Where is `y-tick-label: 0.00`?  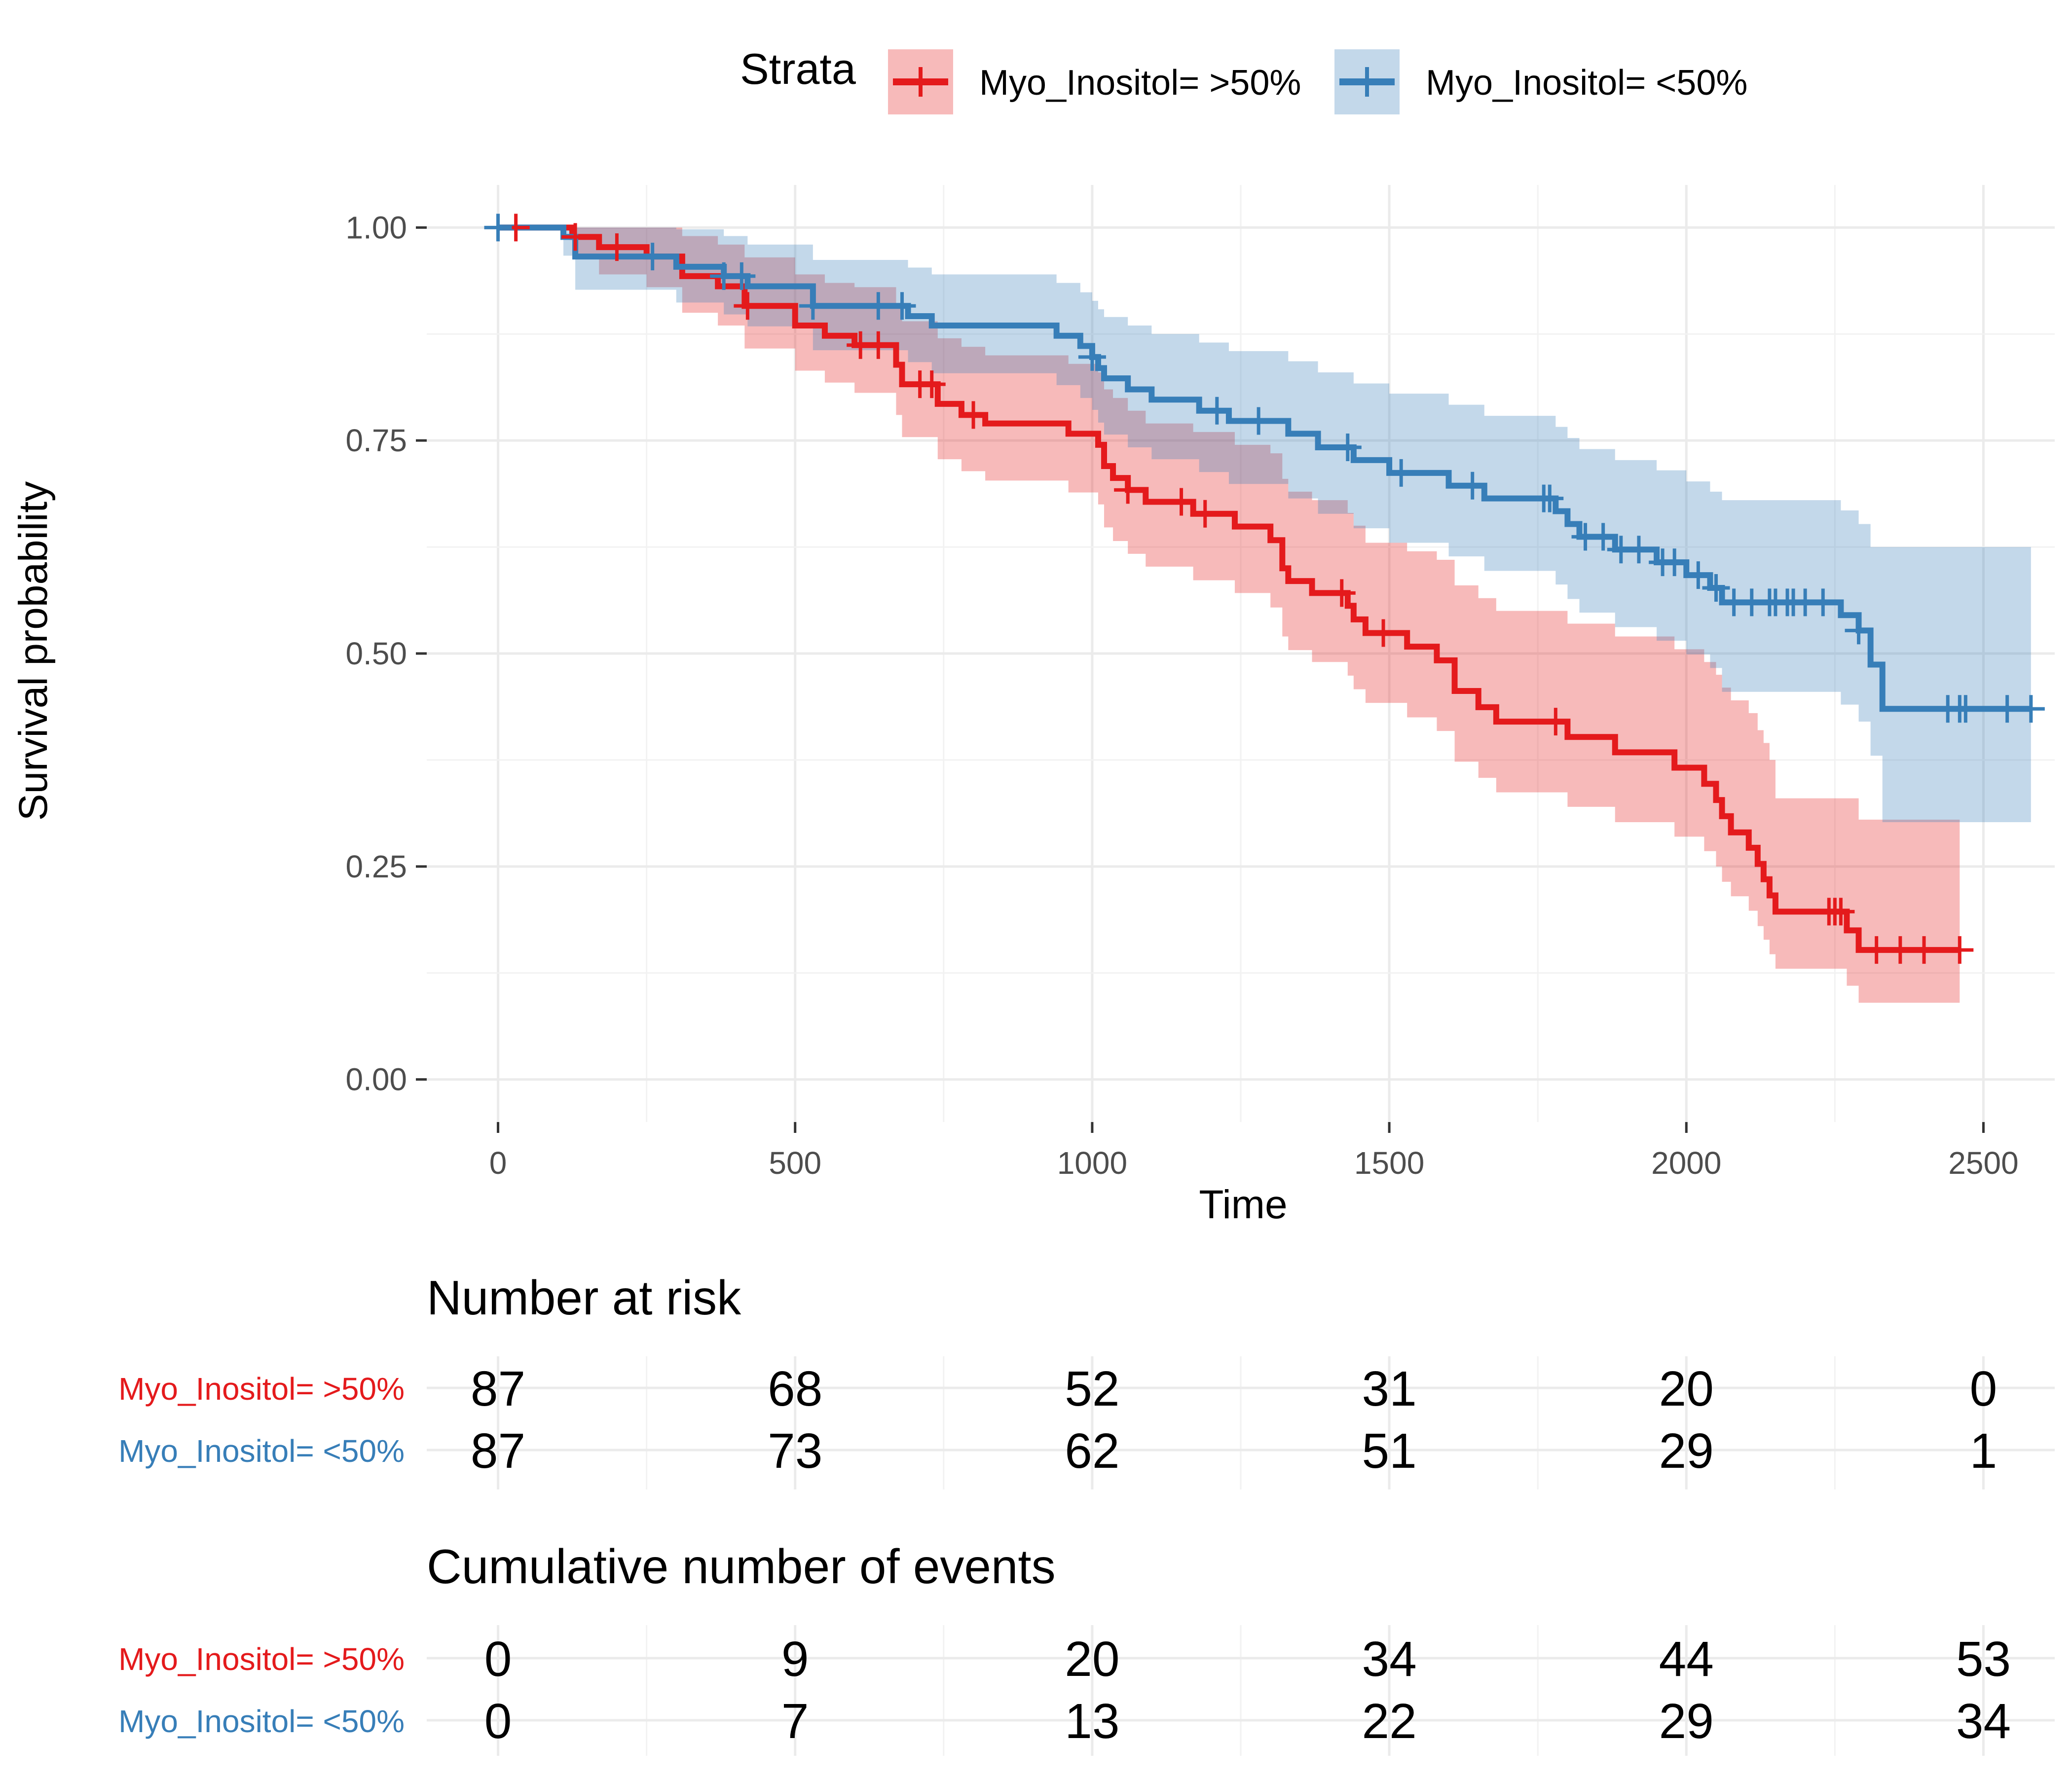
y-tick-label: 0.00 is located at coordinates (376, 1079).